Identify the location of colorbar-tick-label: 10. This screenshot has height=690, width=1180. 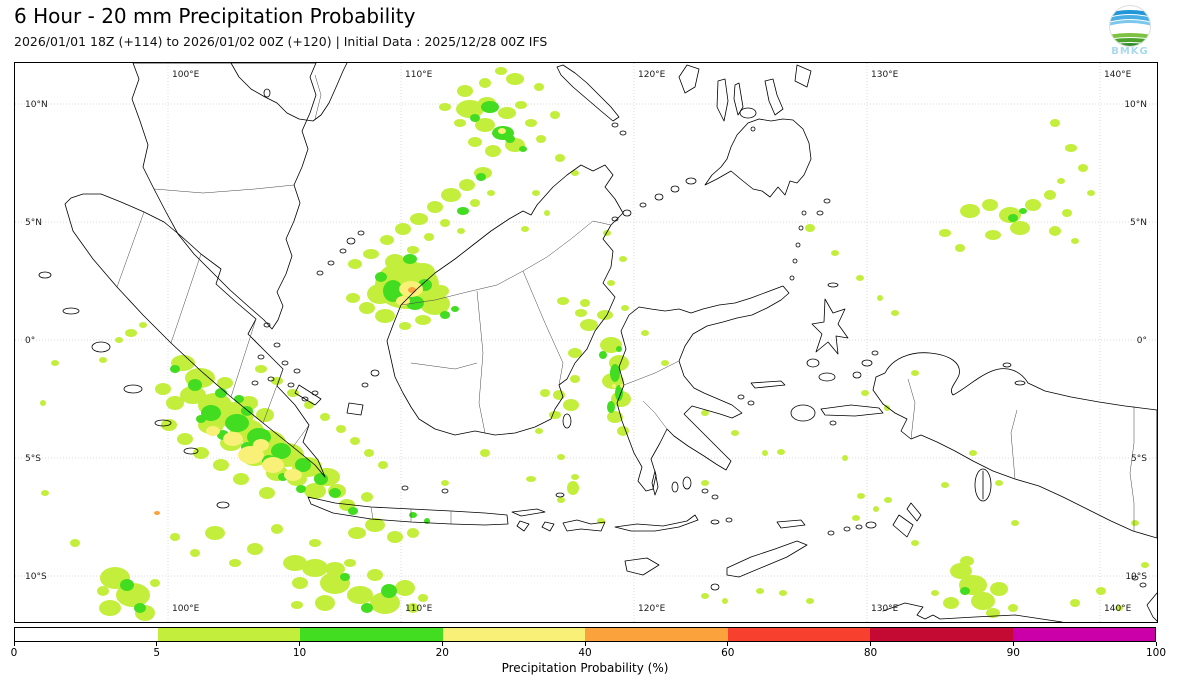
(299, 653).